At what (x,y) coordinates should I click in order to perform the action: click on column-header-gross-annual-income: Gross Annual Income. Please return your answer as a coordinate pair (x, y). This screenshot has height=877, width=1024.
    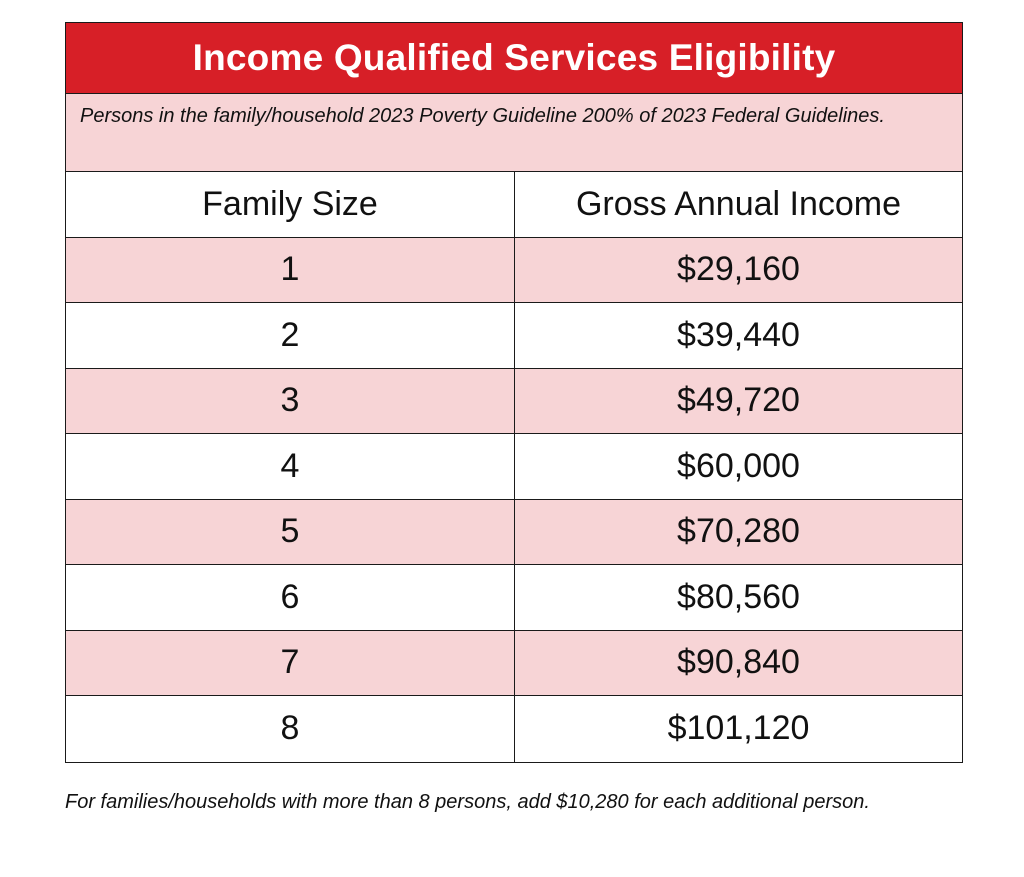
    Looking at the image, I should click on (738, 203).